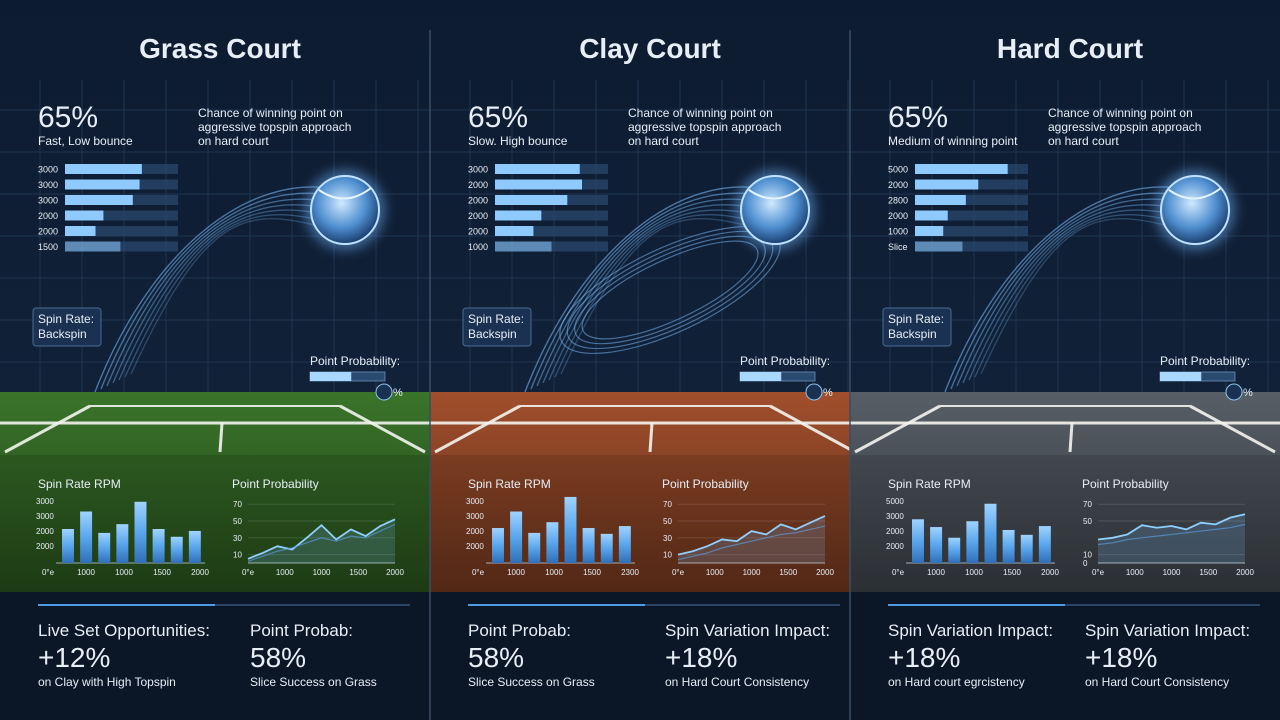 Image resolution: width=1280 pixels, height=720 pixels. Describe the element at coordinates (667, 538) in the screenshot. I see `line-chart-ytick: 30` at that location.